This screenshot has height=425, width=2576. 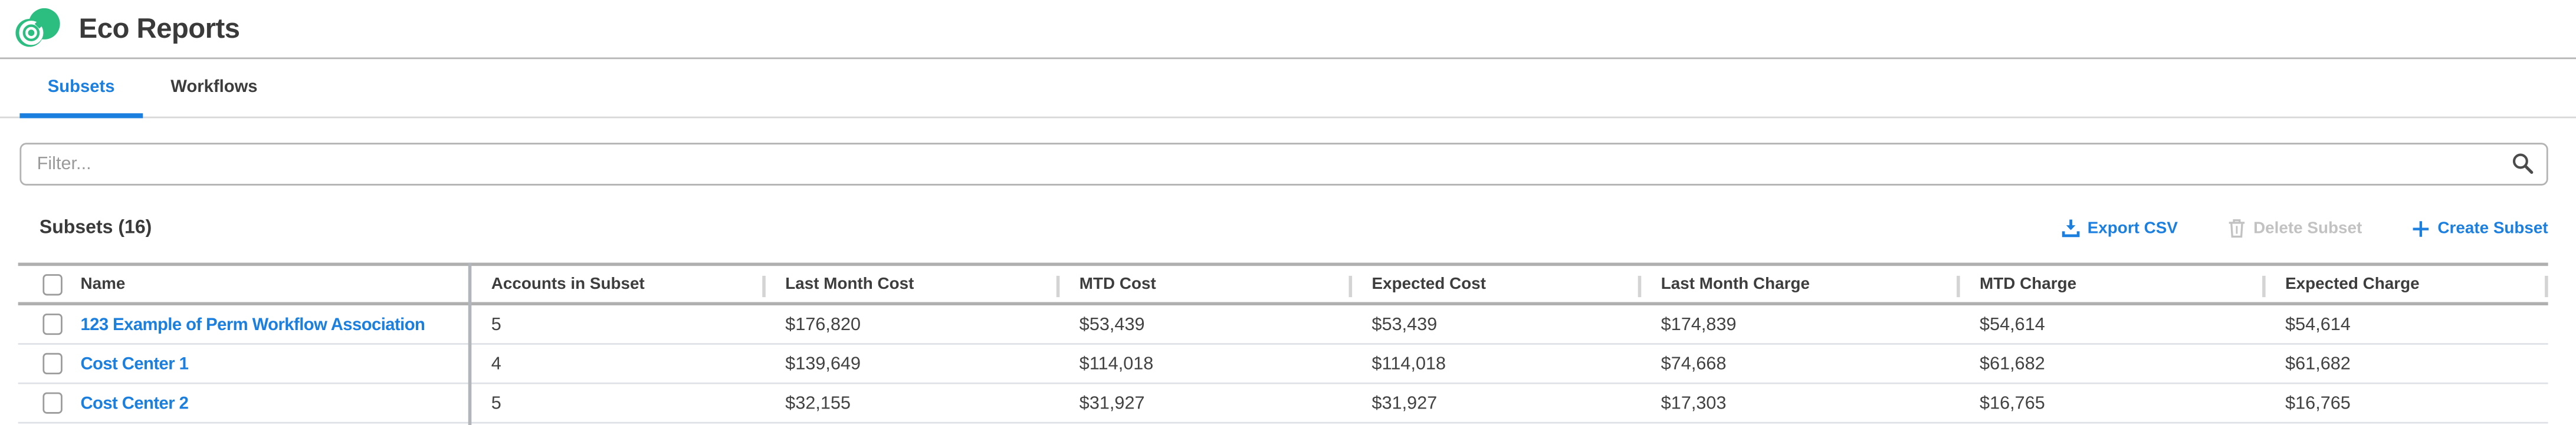 What do you see at coordinates (2236, 228) in the screenshot?
I see `trash-icon` at bounding box center [2236, 228].